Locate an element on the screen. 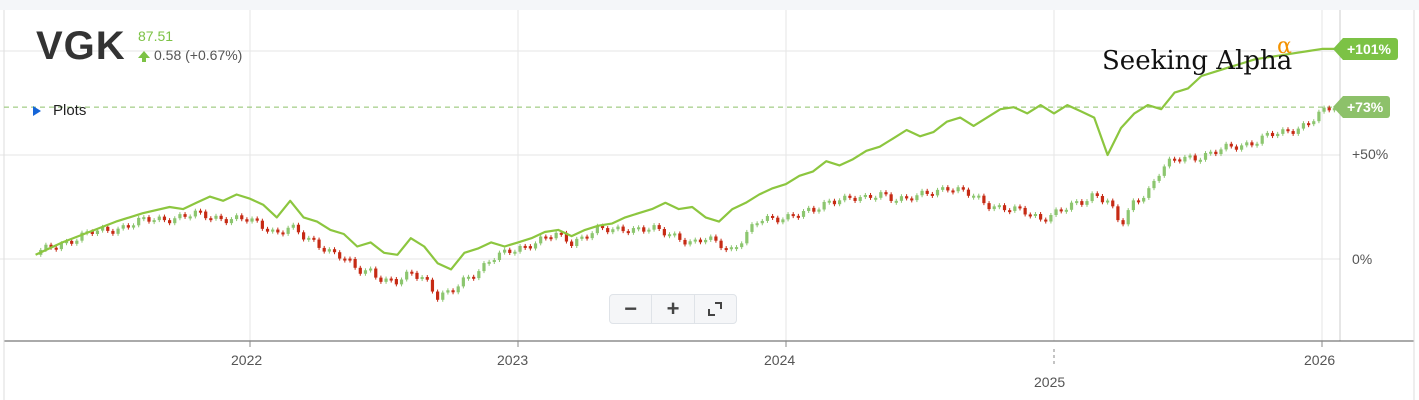 The height and width of the screenshot is (400, 1419). zoom-in-button: + is located at coordinates (673, 309).